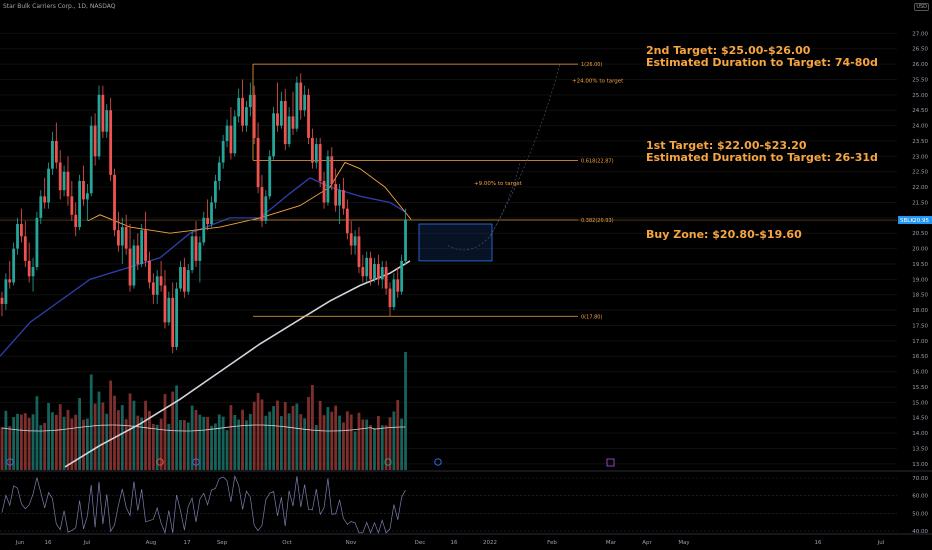 This screenshot has height=550, width=932. Describe the element at coordinates (20, 543) in the screenshot. I see `time-tick-label: Jun` at that location.